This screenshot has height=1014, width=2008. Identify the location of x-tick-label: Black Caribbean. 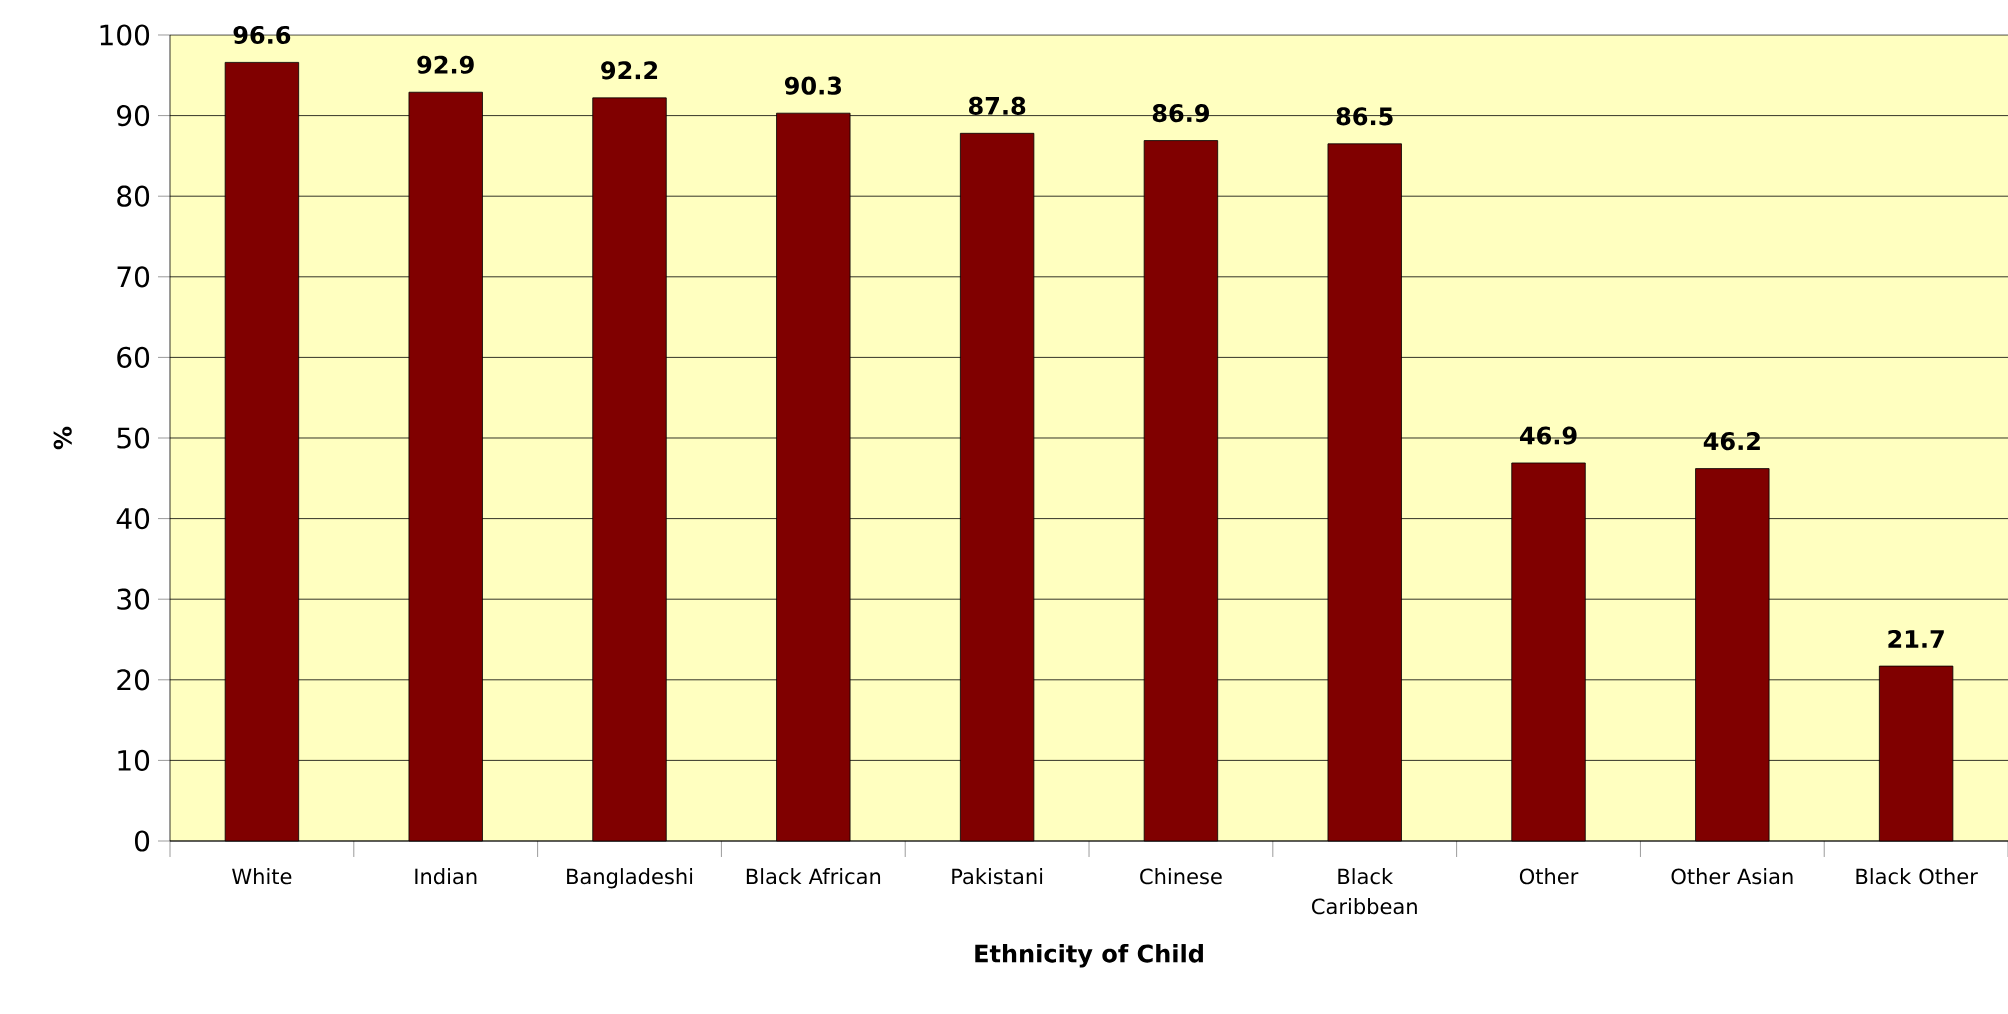
(1364, 891).